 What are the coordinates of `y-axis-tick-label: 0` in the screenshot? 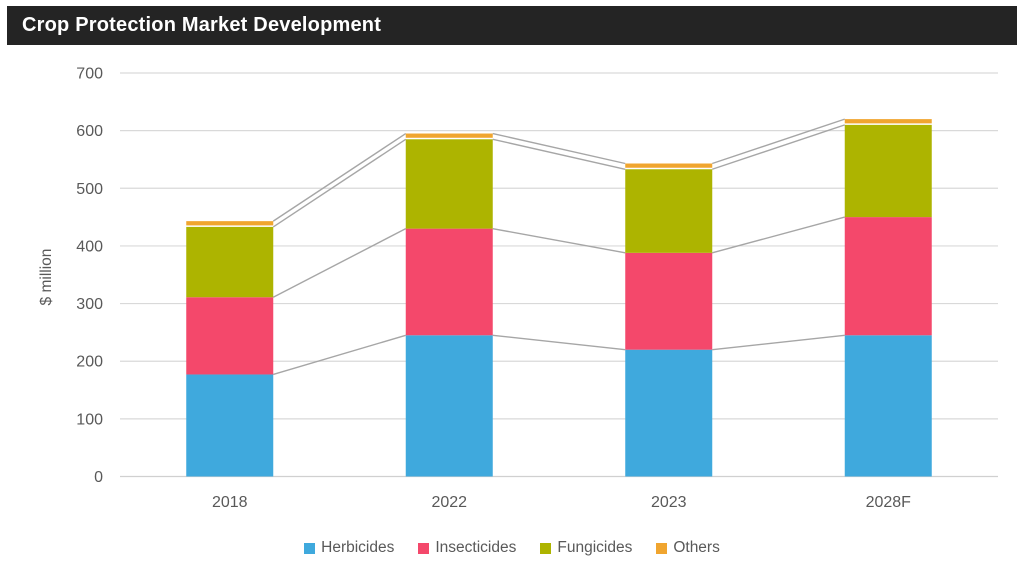 It's located at (98, 477).